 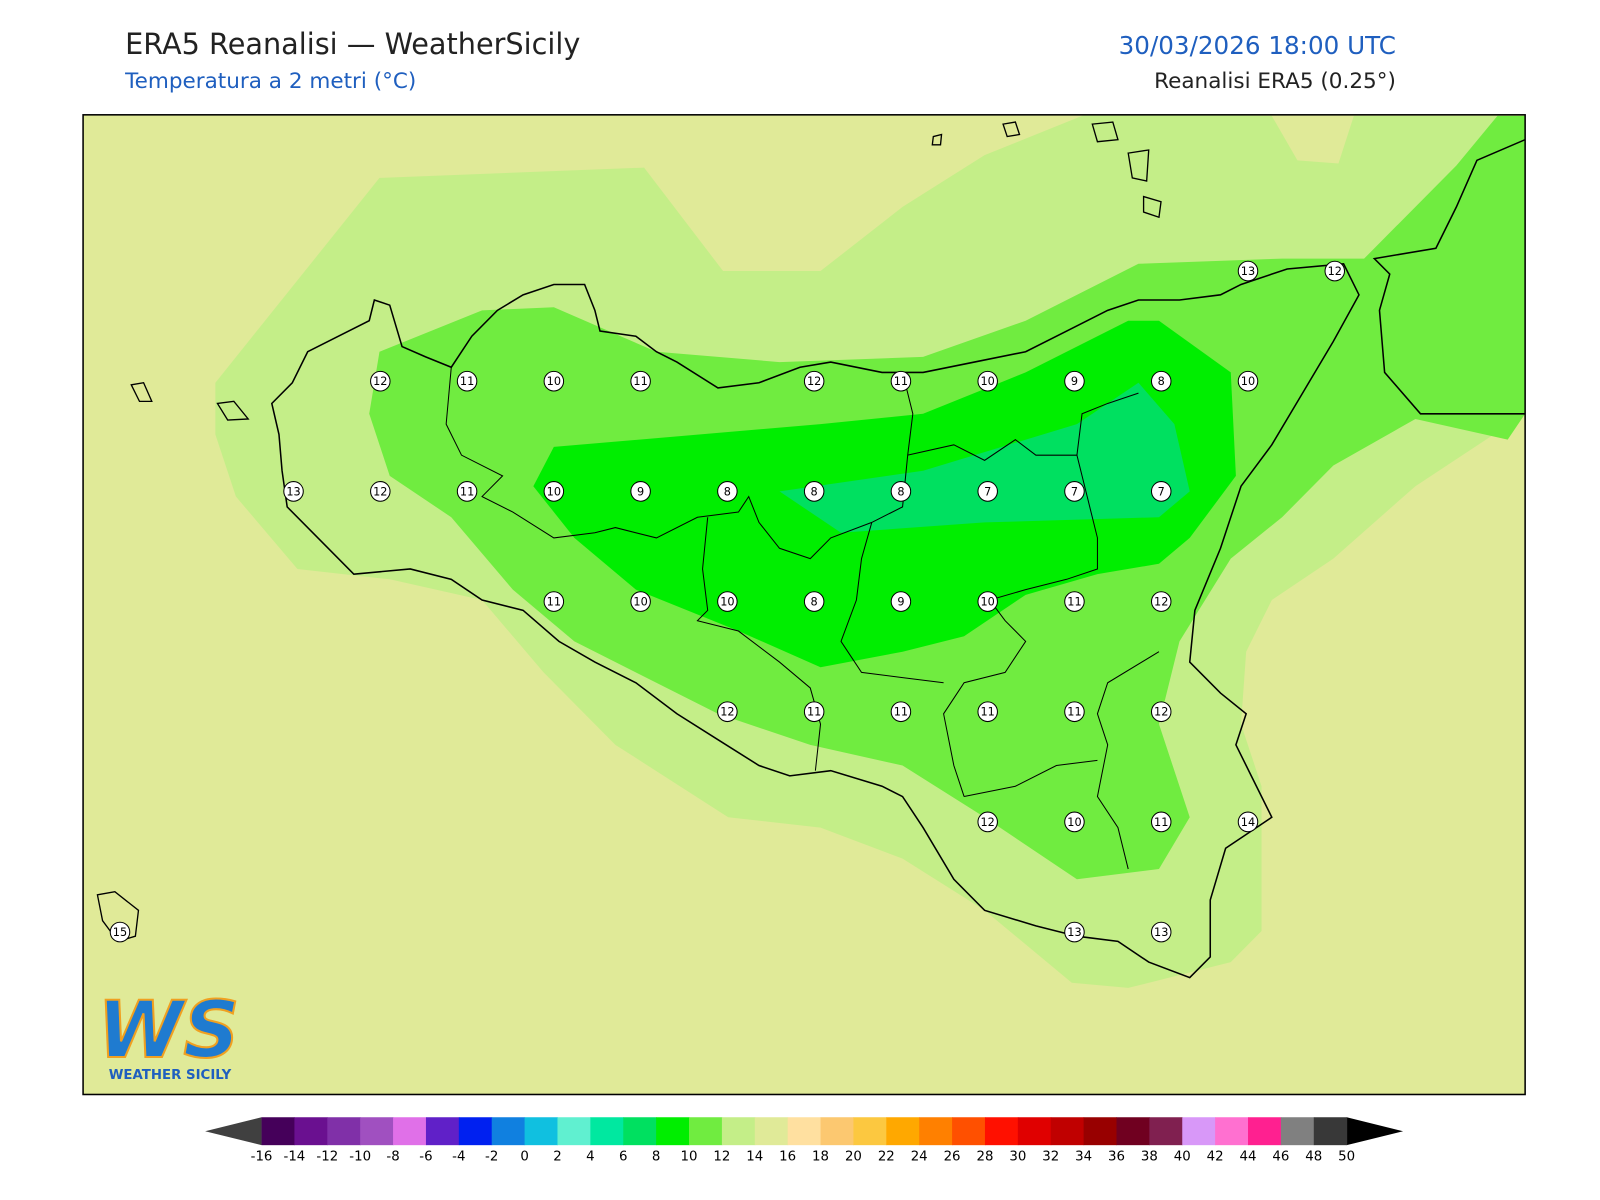 I want to click on colorbar-tick-label: -14, so click(x=295, y=1157).